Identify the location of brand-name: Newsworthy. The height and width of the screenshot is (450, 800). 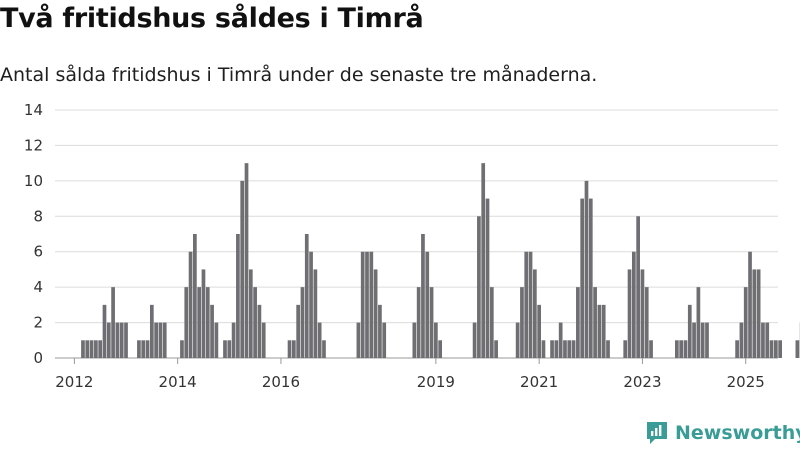
(737, 433).